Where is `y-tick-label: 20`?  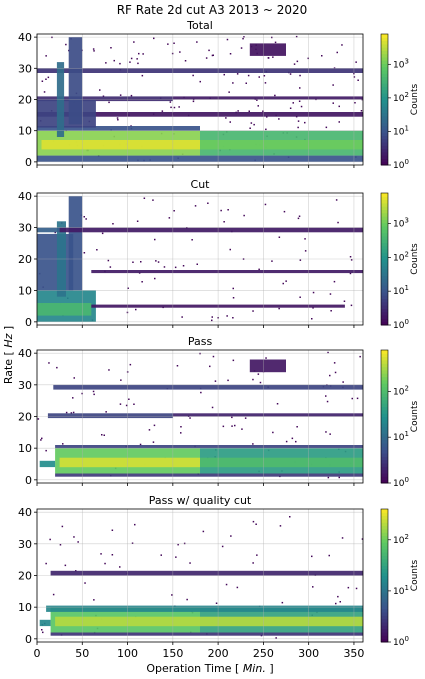
y-tick-label: 20 is located at coordinates (25, 576).